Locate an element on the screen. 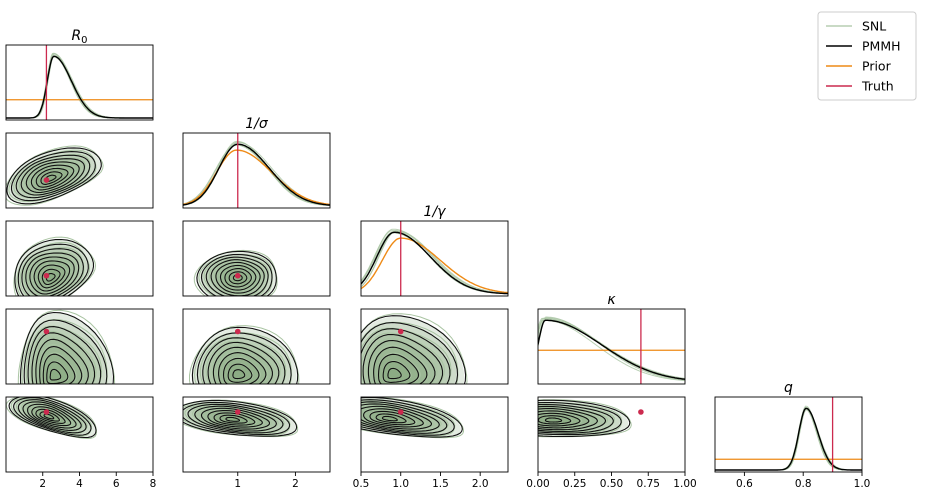 The image size is (934, 494). title-R0: R0 is located at coordinates (79, 37).